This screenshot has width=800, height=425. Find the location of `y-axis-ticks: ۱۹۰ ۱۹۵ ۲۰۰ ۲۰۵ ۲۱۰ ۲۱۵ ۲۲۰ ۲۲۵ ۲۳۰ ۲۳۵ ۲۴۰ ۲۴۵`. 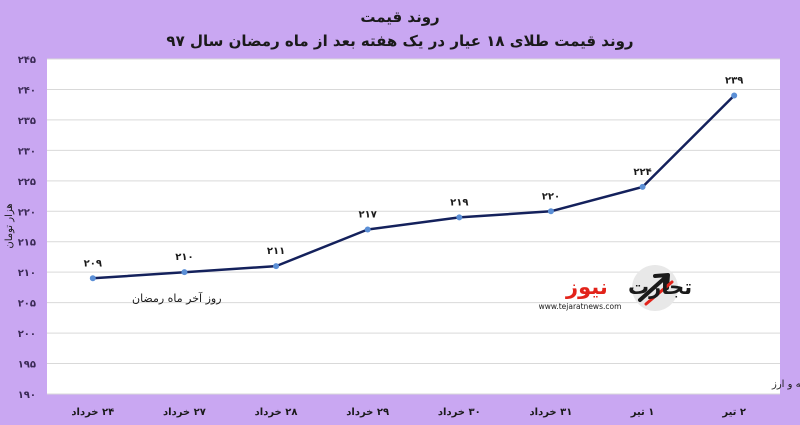

y-axis-ticks: ۱۹۰ ۱۹۵ ۲۰۰ ۲۰۵ ۲۱۰ ۲۱۵ ۲۲۰ ۲۲۵ ۲۳۰ ۲۳۵ ۲۴۰ ۲۴۵ is located at coordinates (27, 228).